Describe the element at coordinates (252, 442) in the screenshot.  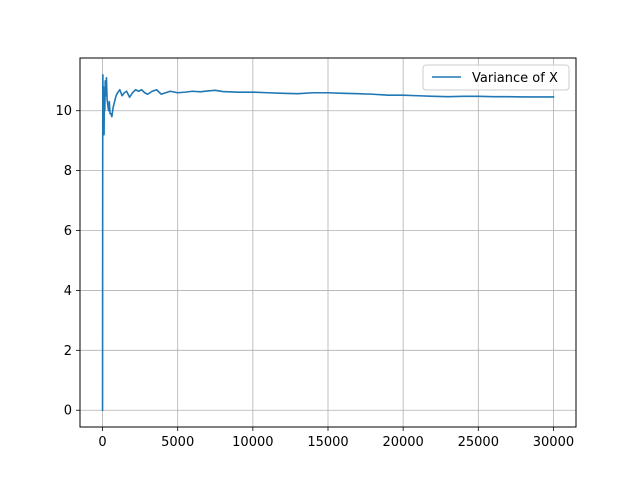
I see `x-tick-label: 10000` at that location.